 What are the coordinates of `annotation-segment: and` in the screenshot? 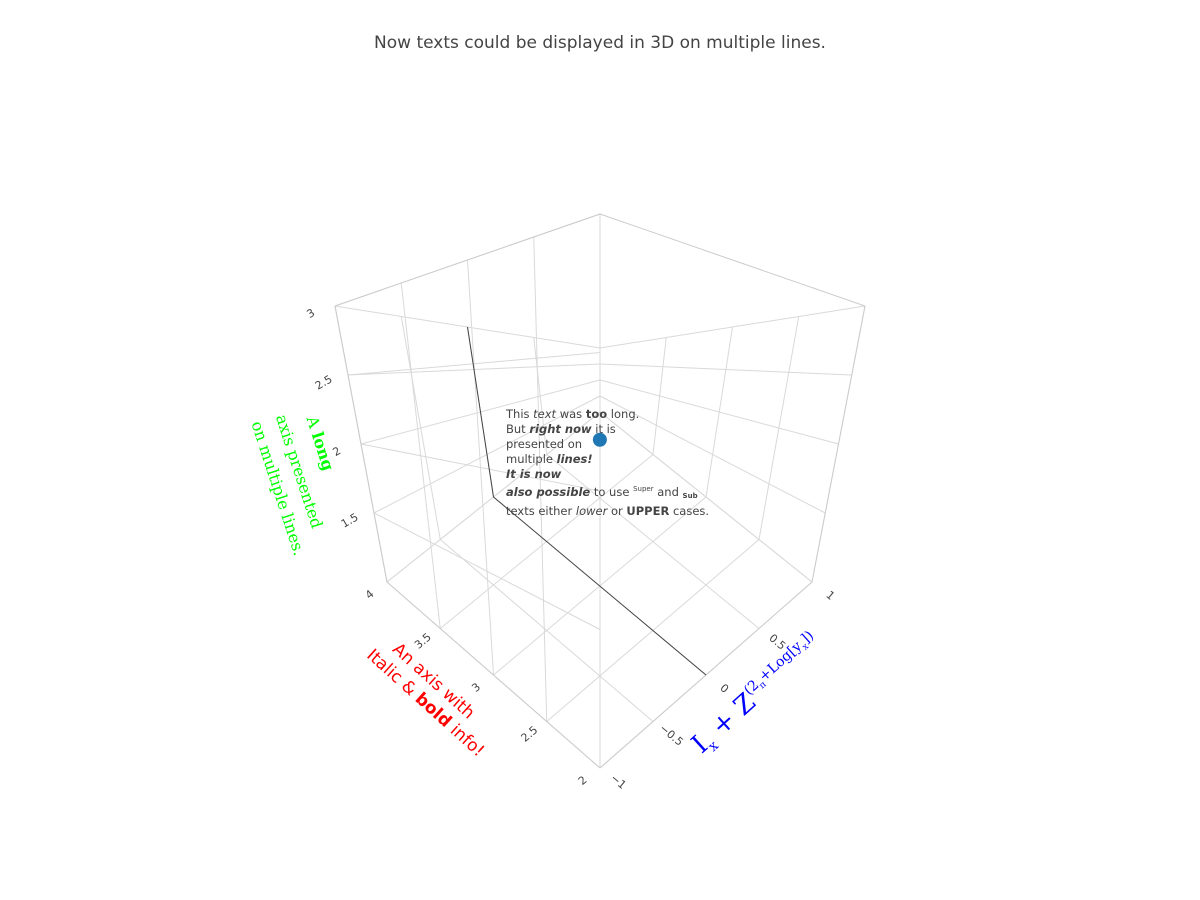 It's located at (668, 492).